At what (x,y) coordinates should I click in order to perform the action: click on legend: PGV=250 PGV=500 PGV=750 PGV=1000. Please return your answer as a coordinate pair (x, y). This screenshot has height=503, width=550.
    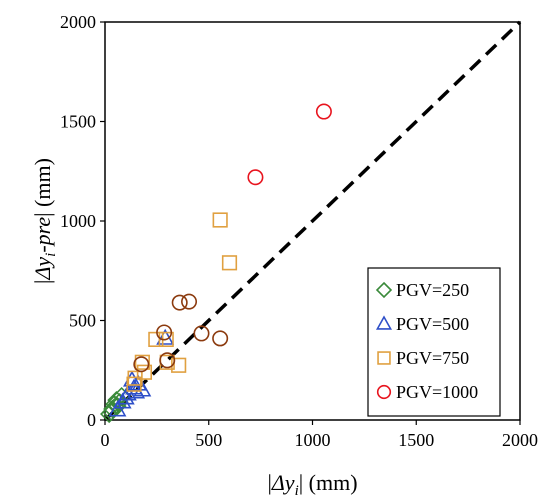
    Looking at the image, I should click on (434, 342).